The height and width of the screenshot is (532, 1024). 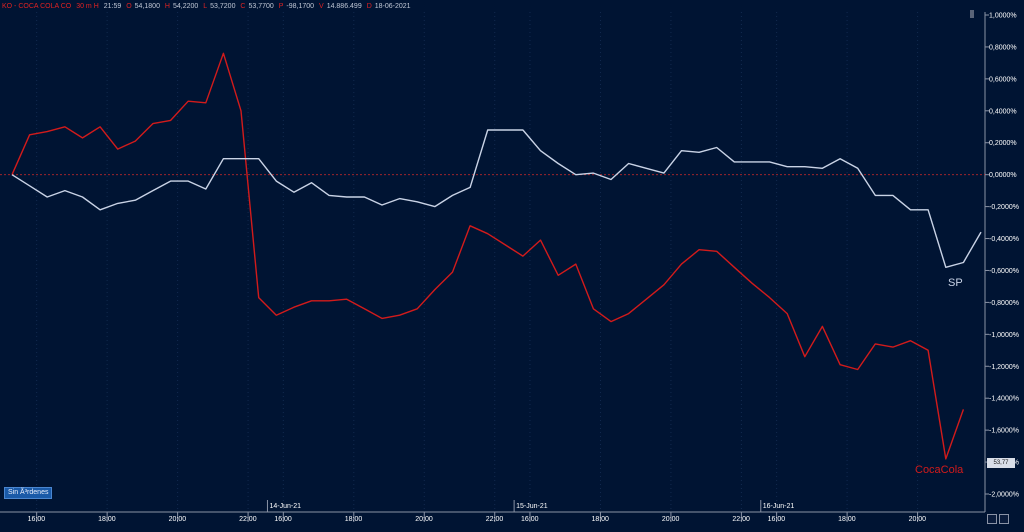 I want to click on open-label: O, so click(x=129, y=6).